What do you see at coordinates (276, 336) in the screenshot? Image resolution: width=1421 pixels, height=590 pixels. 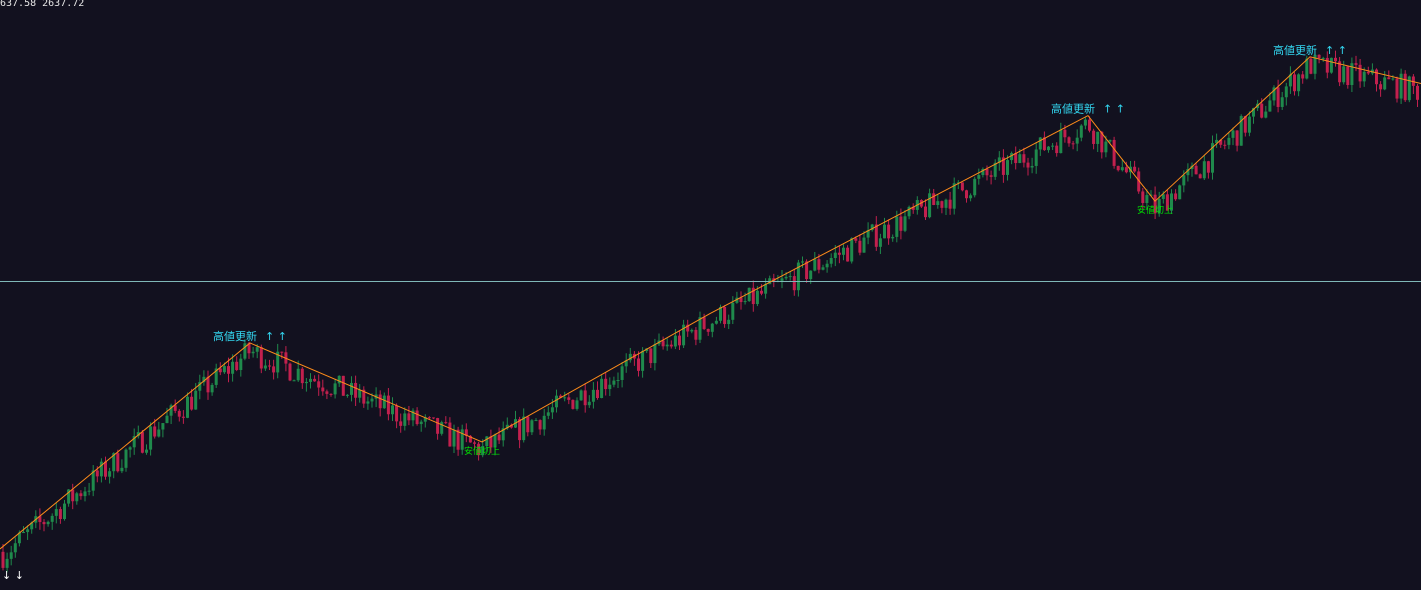 I see `annotation-up-arrows: ↑ ↑` at bounding box center [276, 336].